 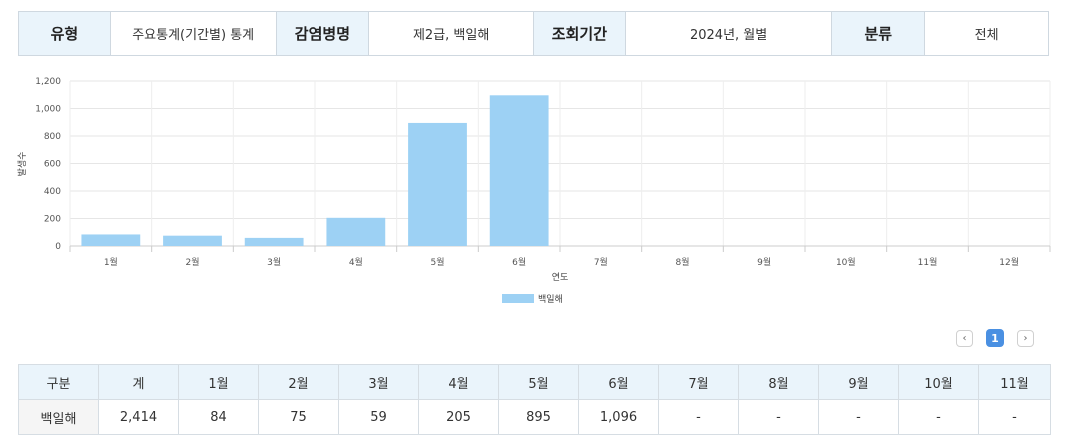 I want to click on y-tick-label: 600, so click(x=52, y=165).